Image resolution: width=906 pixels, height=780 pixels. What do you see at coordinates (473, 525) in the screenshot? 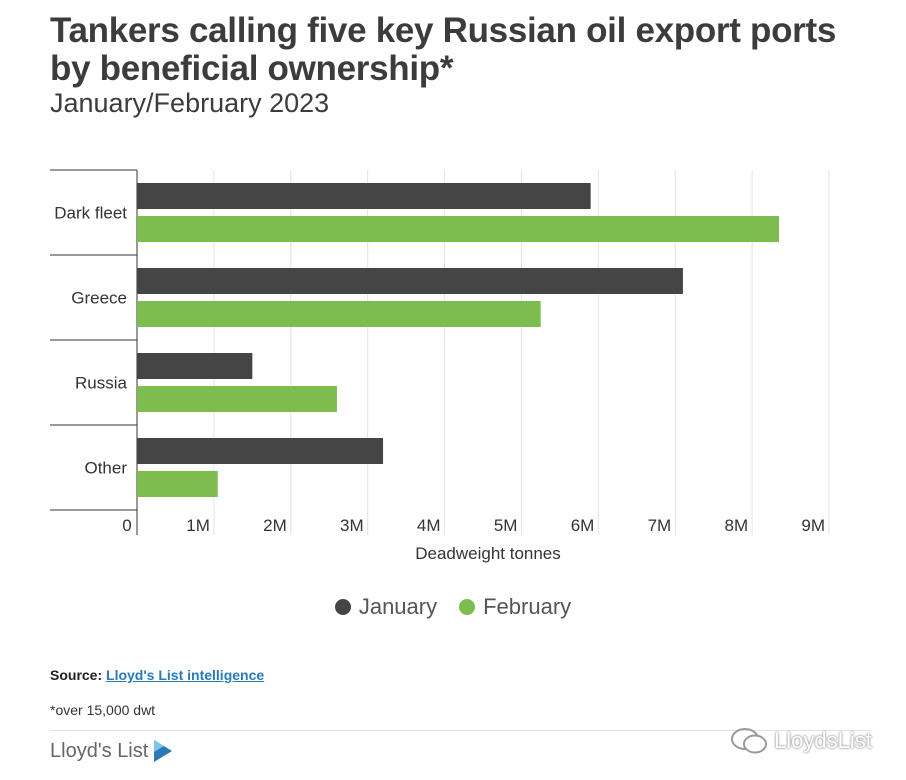
I see `x-tick-labels: 0 1M 2M 3M 4M 5M 6M 7M 8M 9M` at bounding box center [473, 525].